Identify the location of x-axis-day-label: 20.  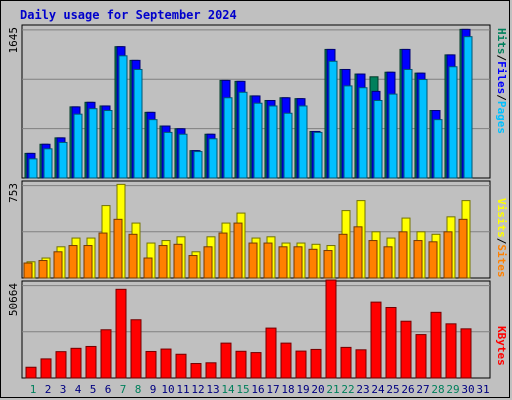
(317, 389).